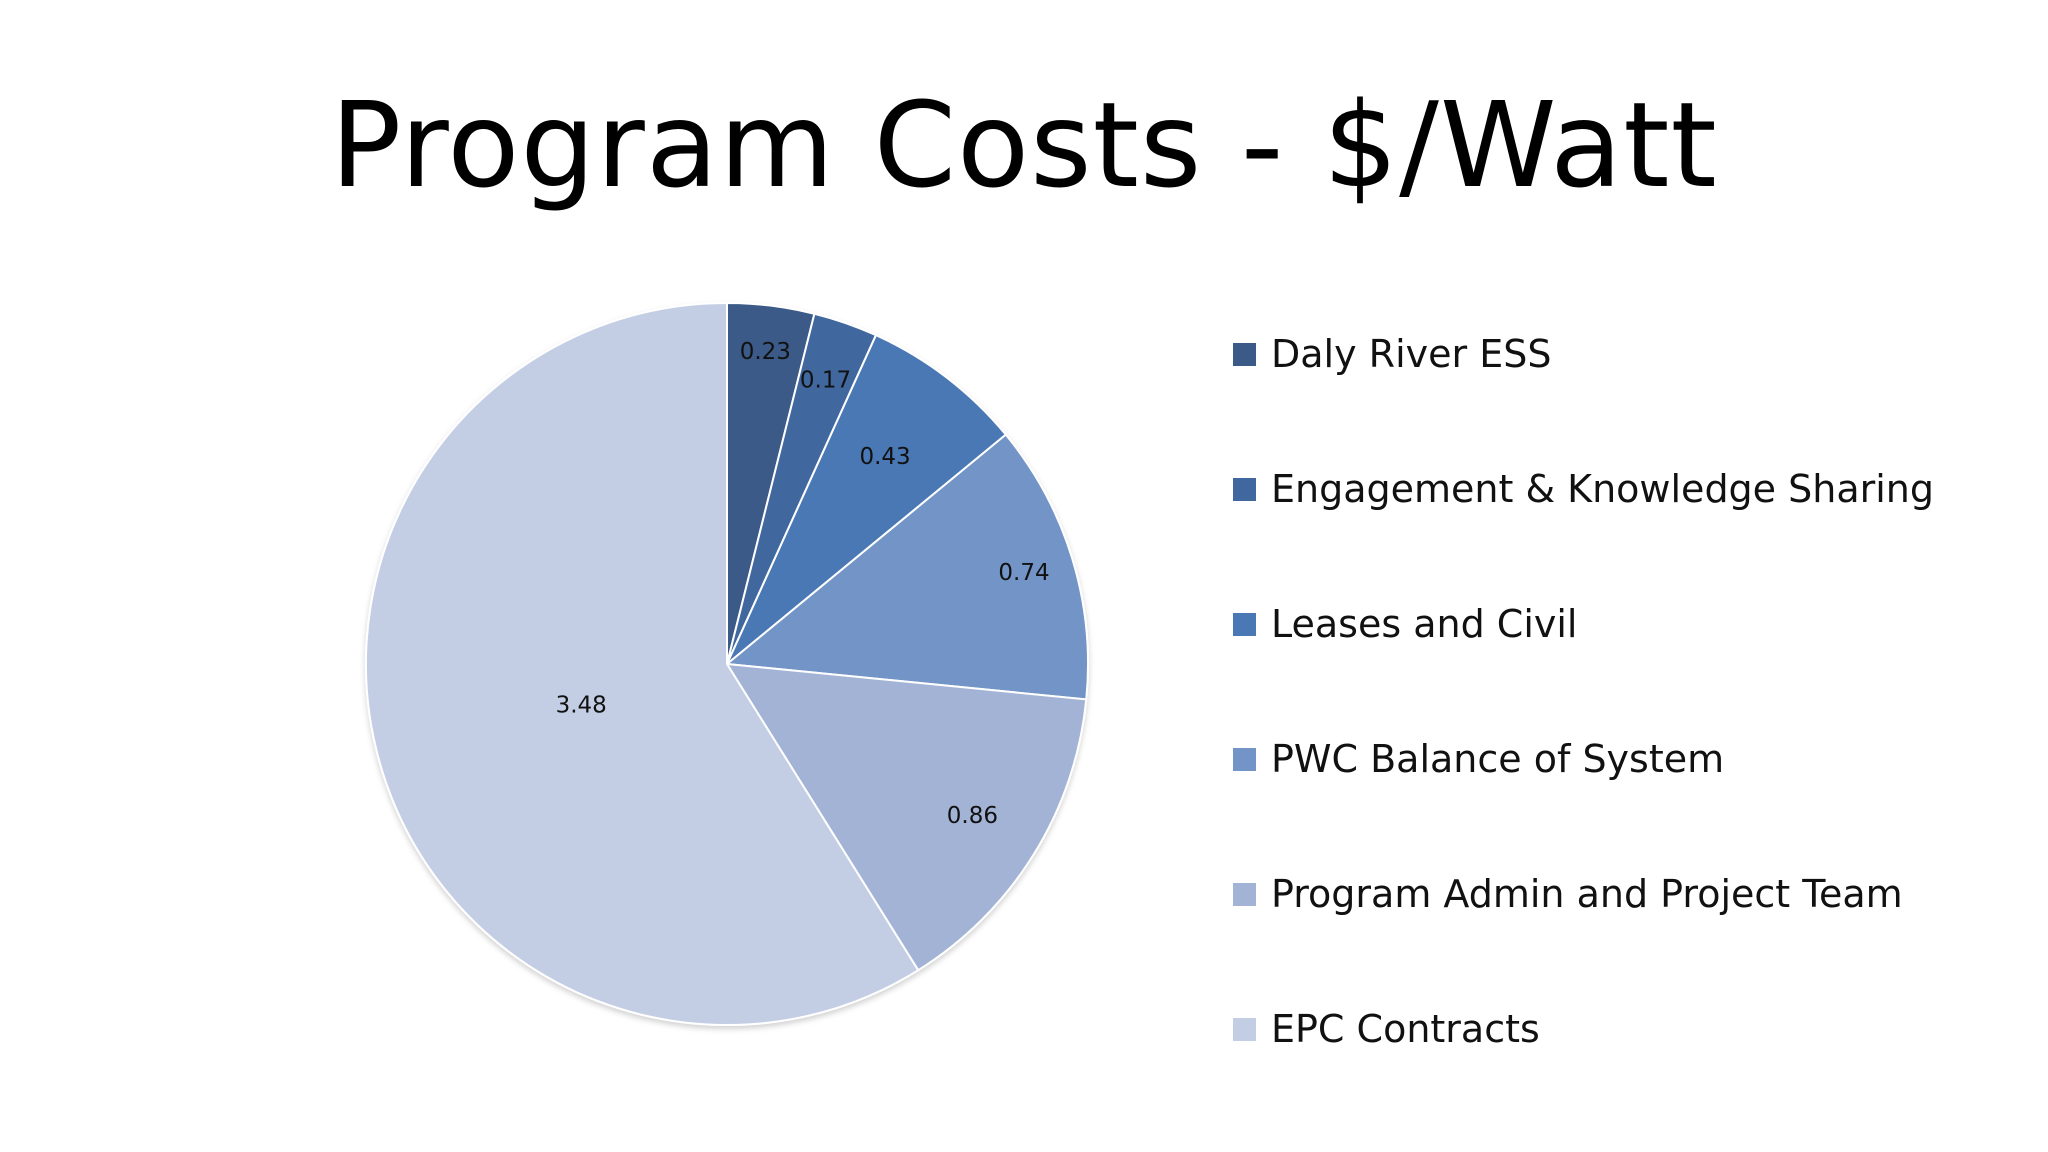  I want to click on legend-item: Program Admin and Project Team, so click(1628, 923).